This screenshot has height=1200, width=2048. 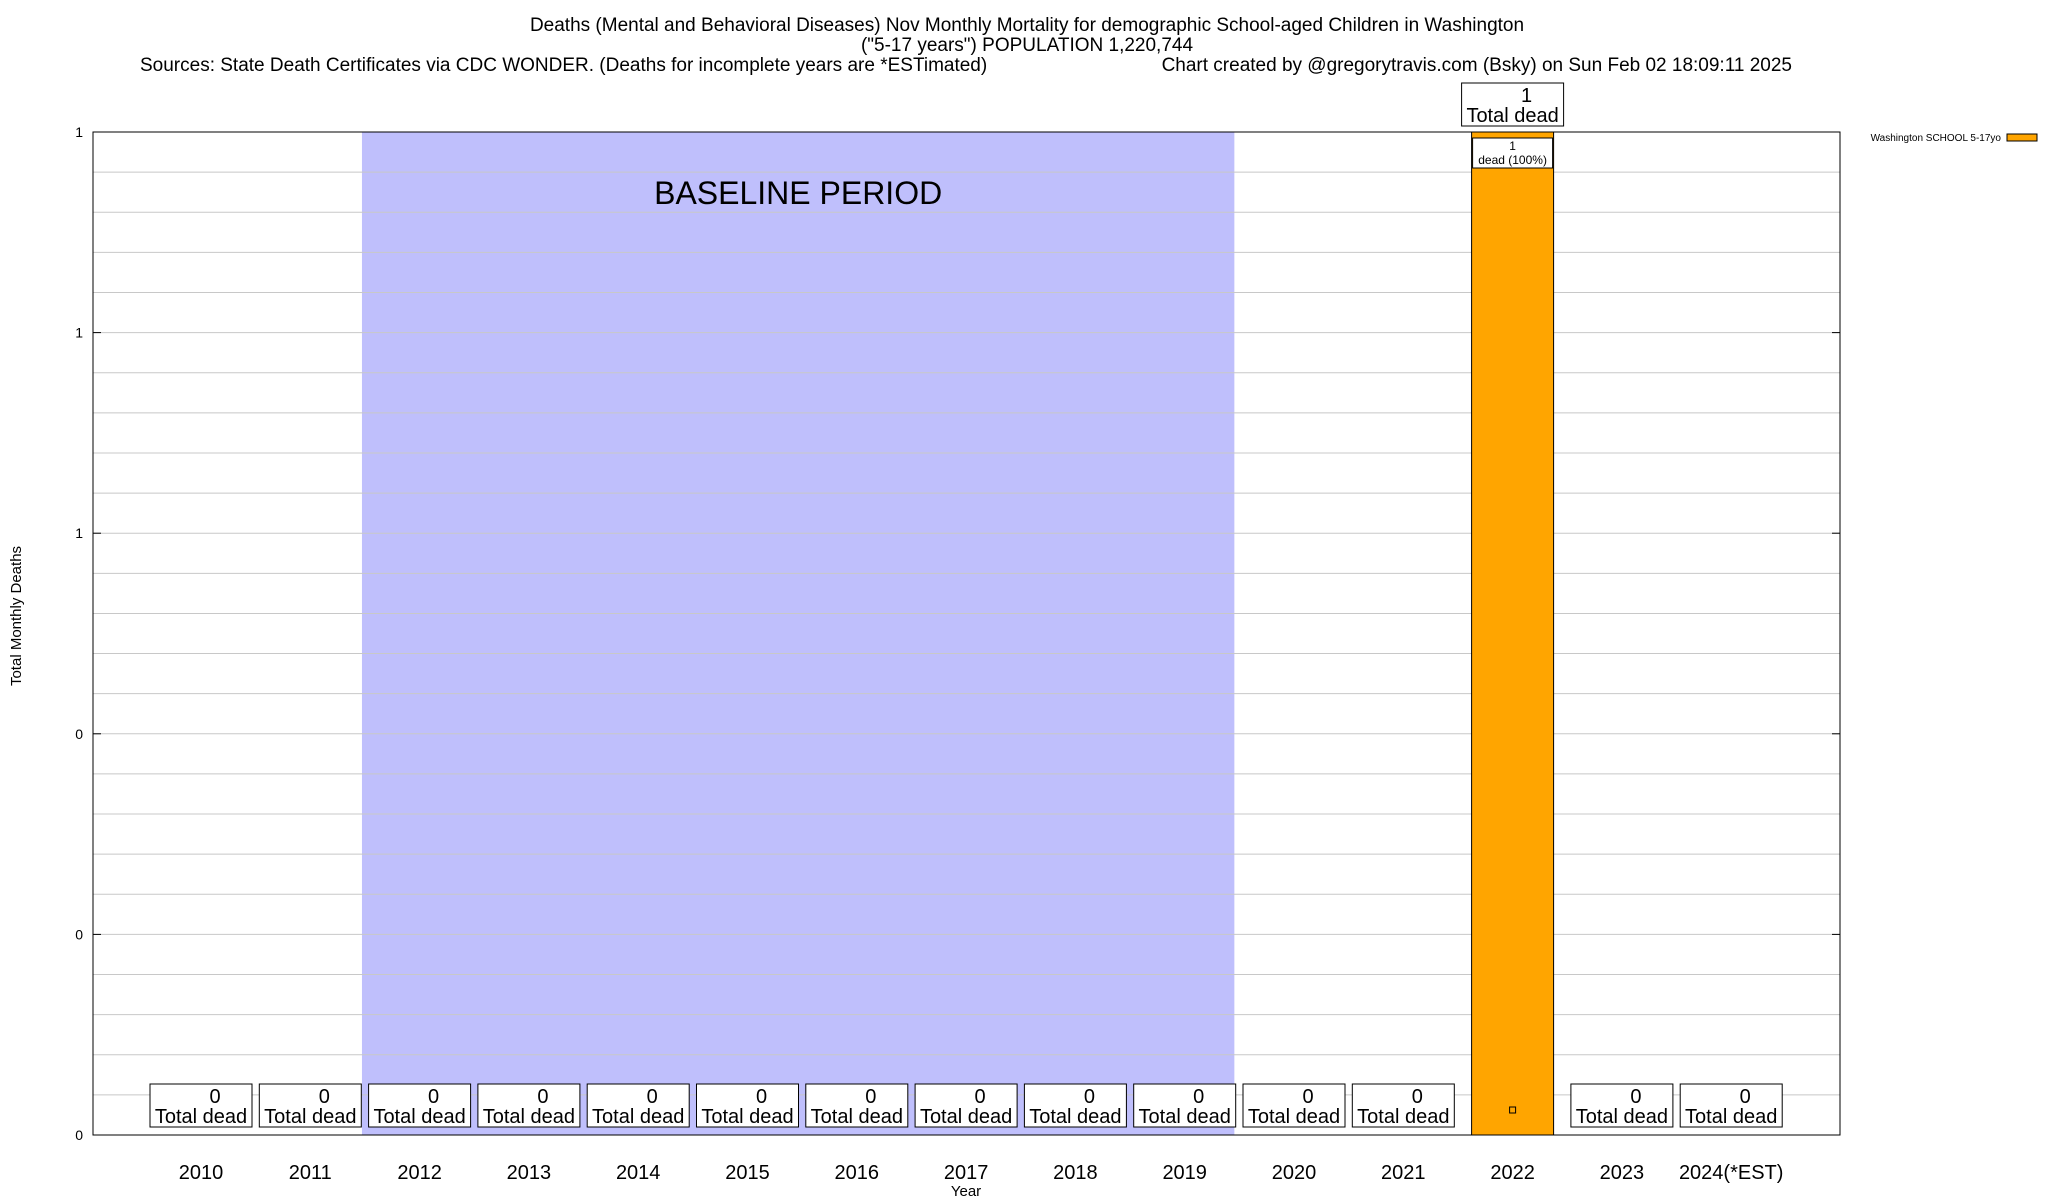 I want to click on bar-inner-label-text: dead (100%), so click(x=1512, y=160).